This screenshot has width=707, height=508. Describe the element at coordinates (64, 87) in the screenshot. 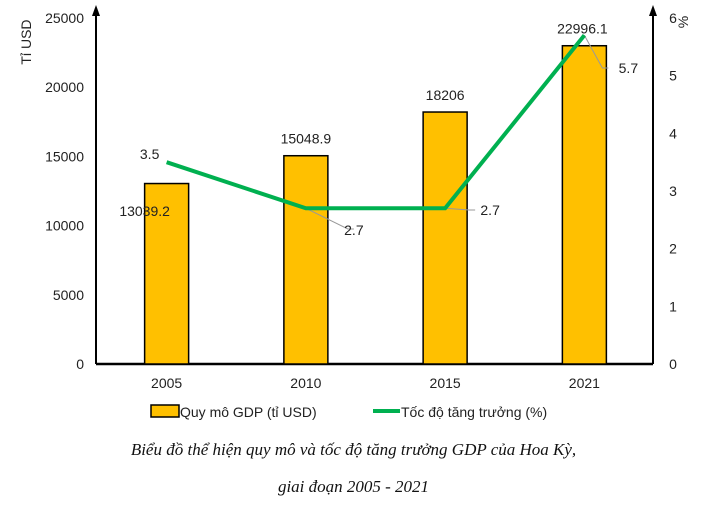

I see `left-tick-label: 20000` at that location.